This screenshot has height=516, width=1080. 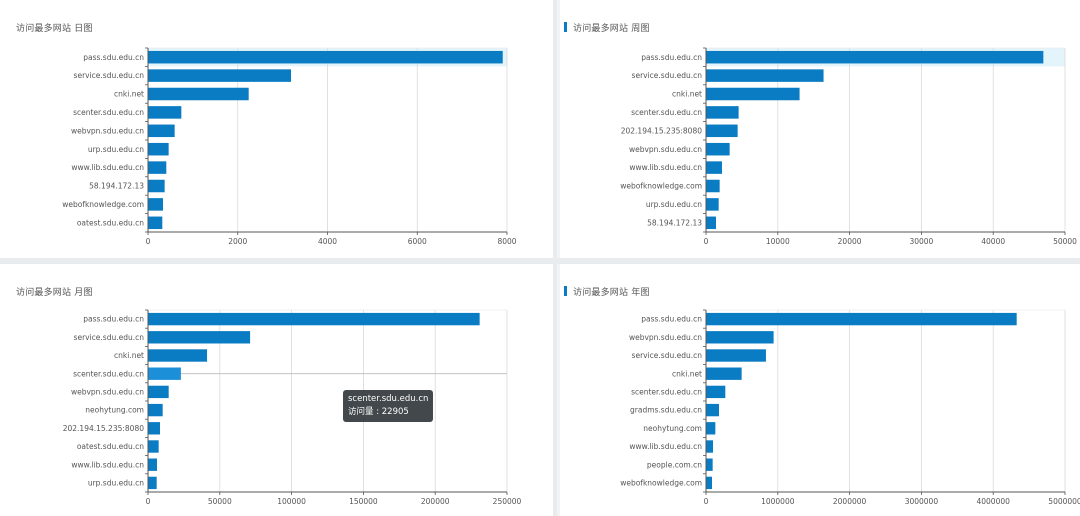 What do you see at coordinates (506, 241) in the screenshot?
I see `x-tick-label: 8000` at bounding box center [506, 241].